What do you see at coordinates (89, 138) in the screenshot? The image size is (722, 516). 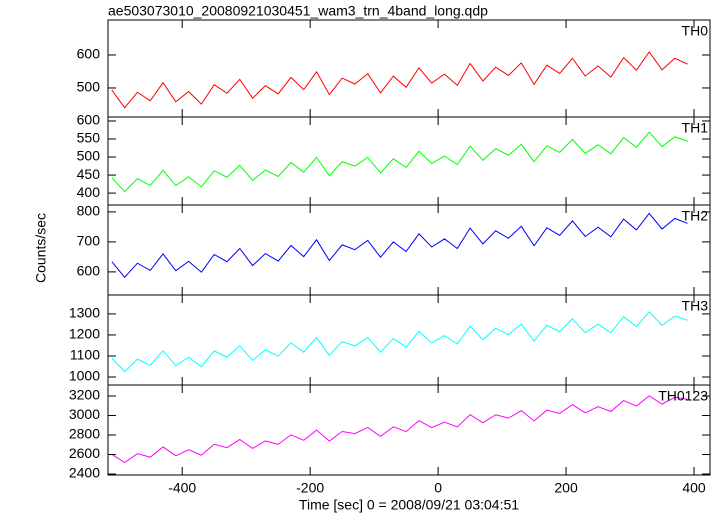 I see `y-tick-label: 550` at bounding box center [89, 138].